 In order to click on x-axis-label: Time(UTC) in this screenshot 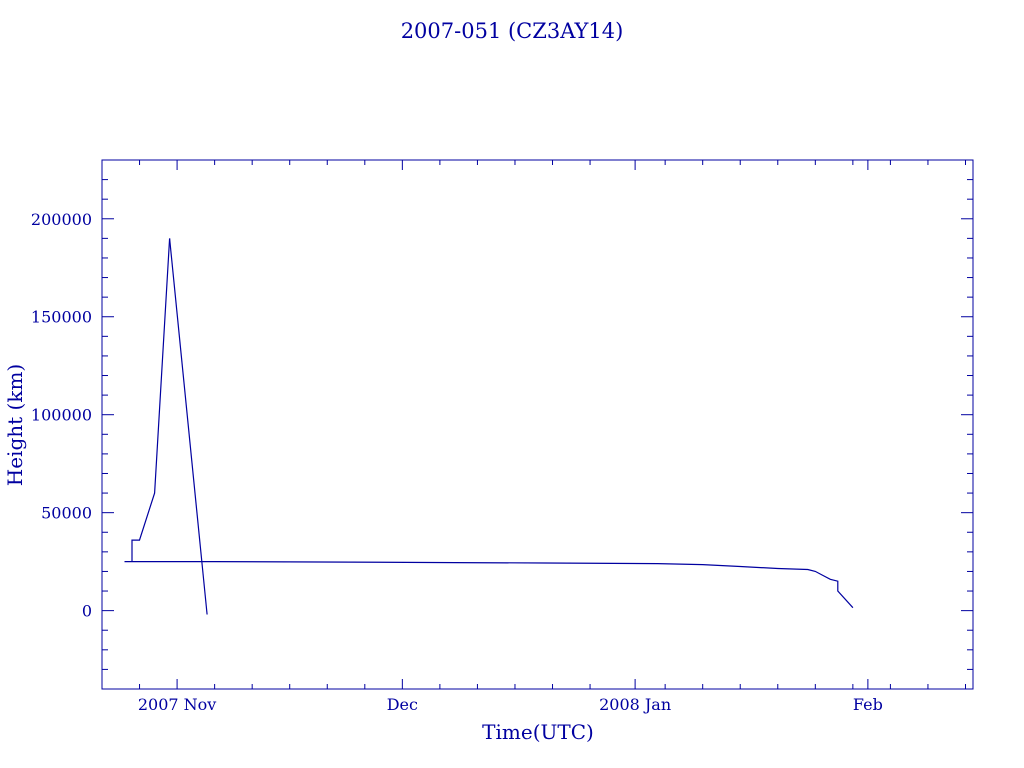, I will do `click(538, 732)`.